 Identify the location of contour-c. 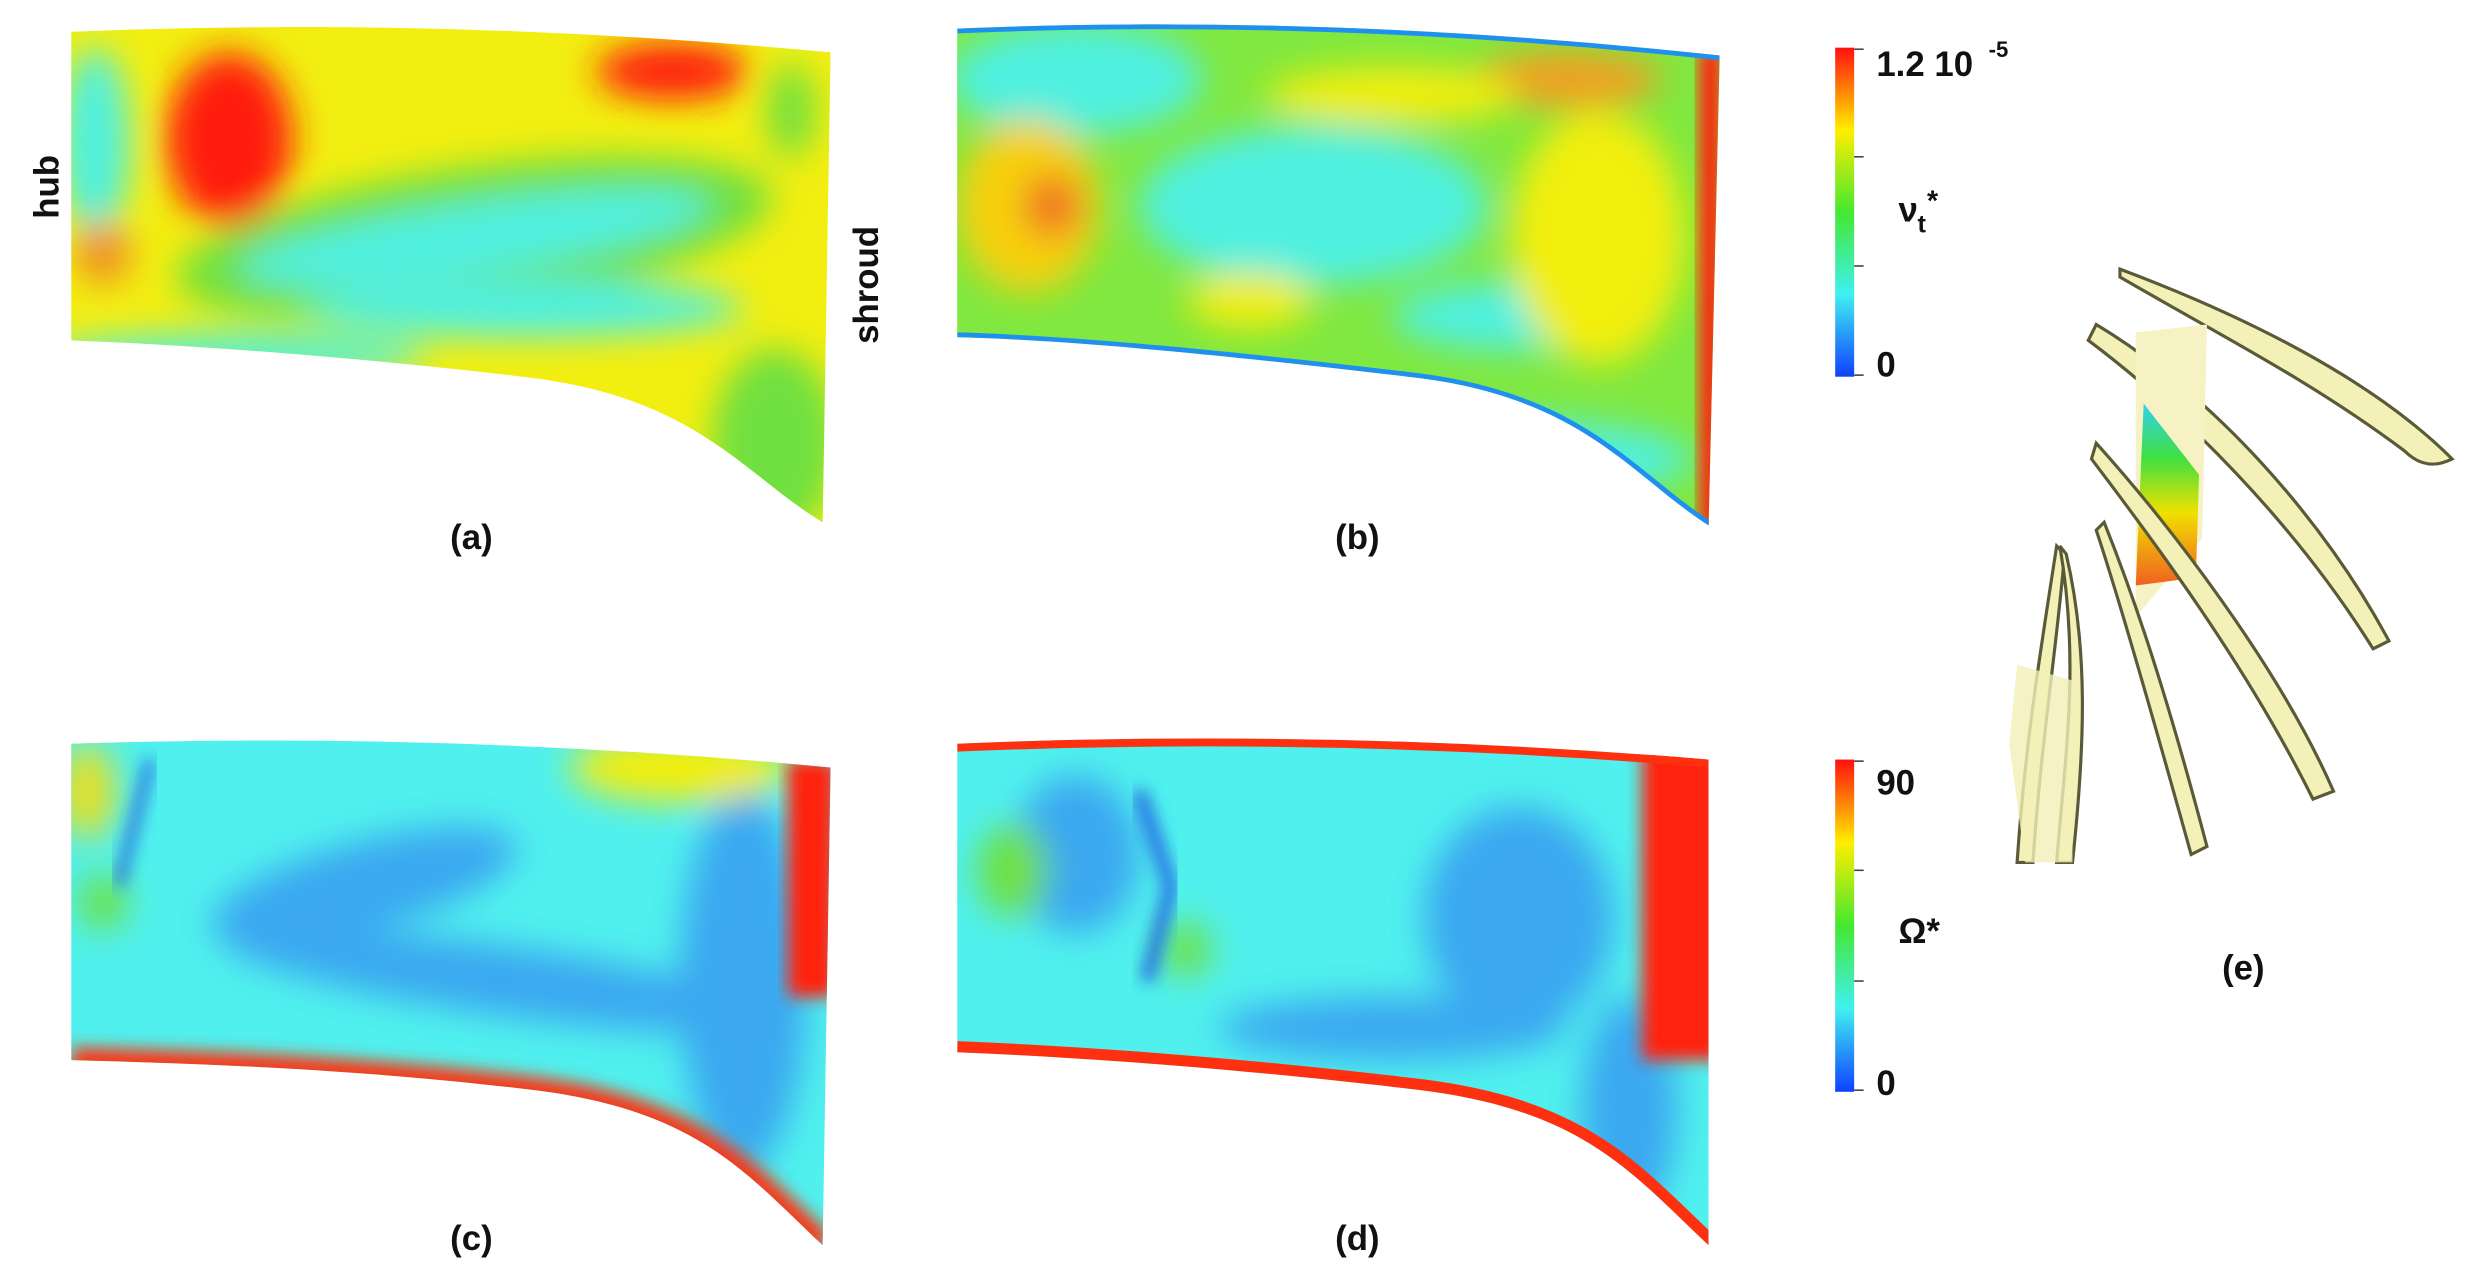
(451, 993).